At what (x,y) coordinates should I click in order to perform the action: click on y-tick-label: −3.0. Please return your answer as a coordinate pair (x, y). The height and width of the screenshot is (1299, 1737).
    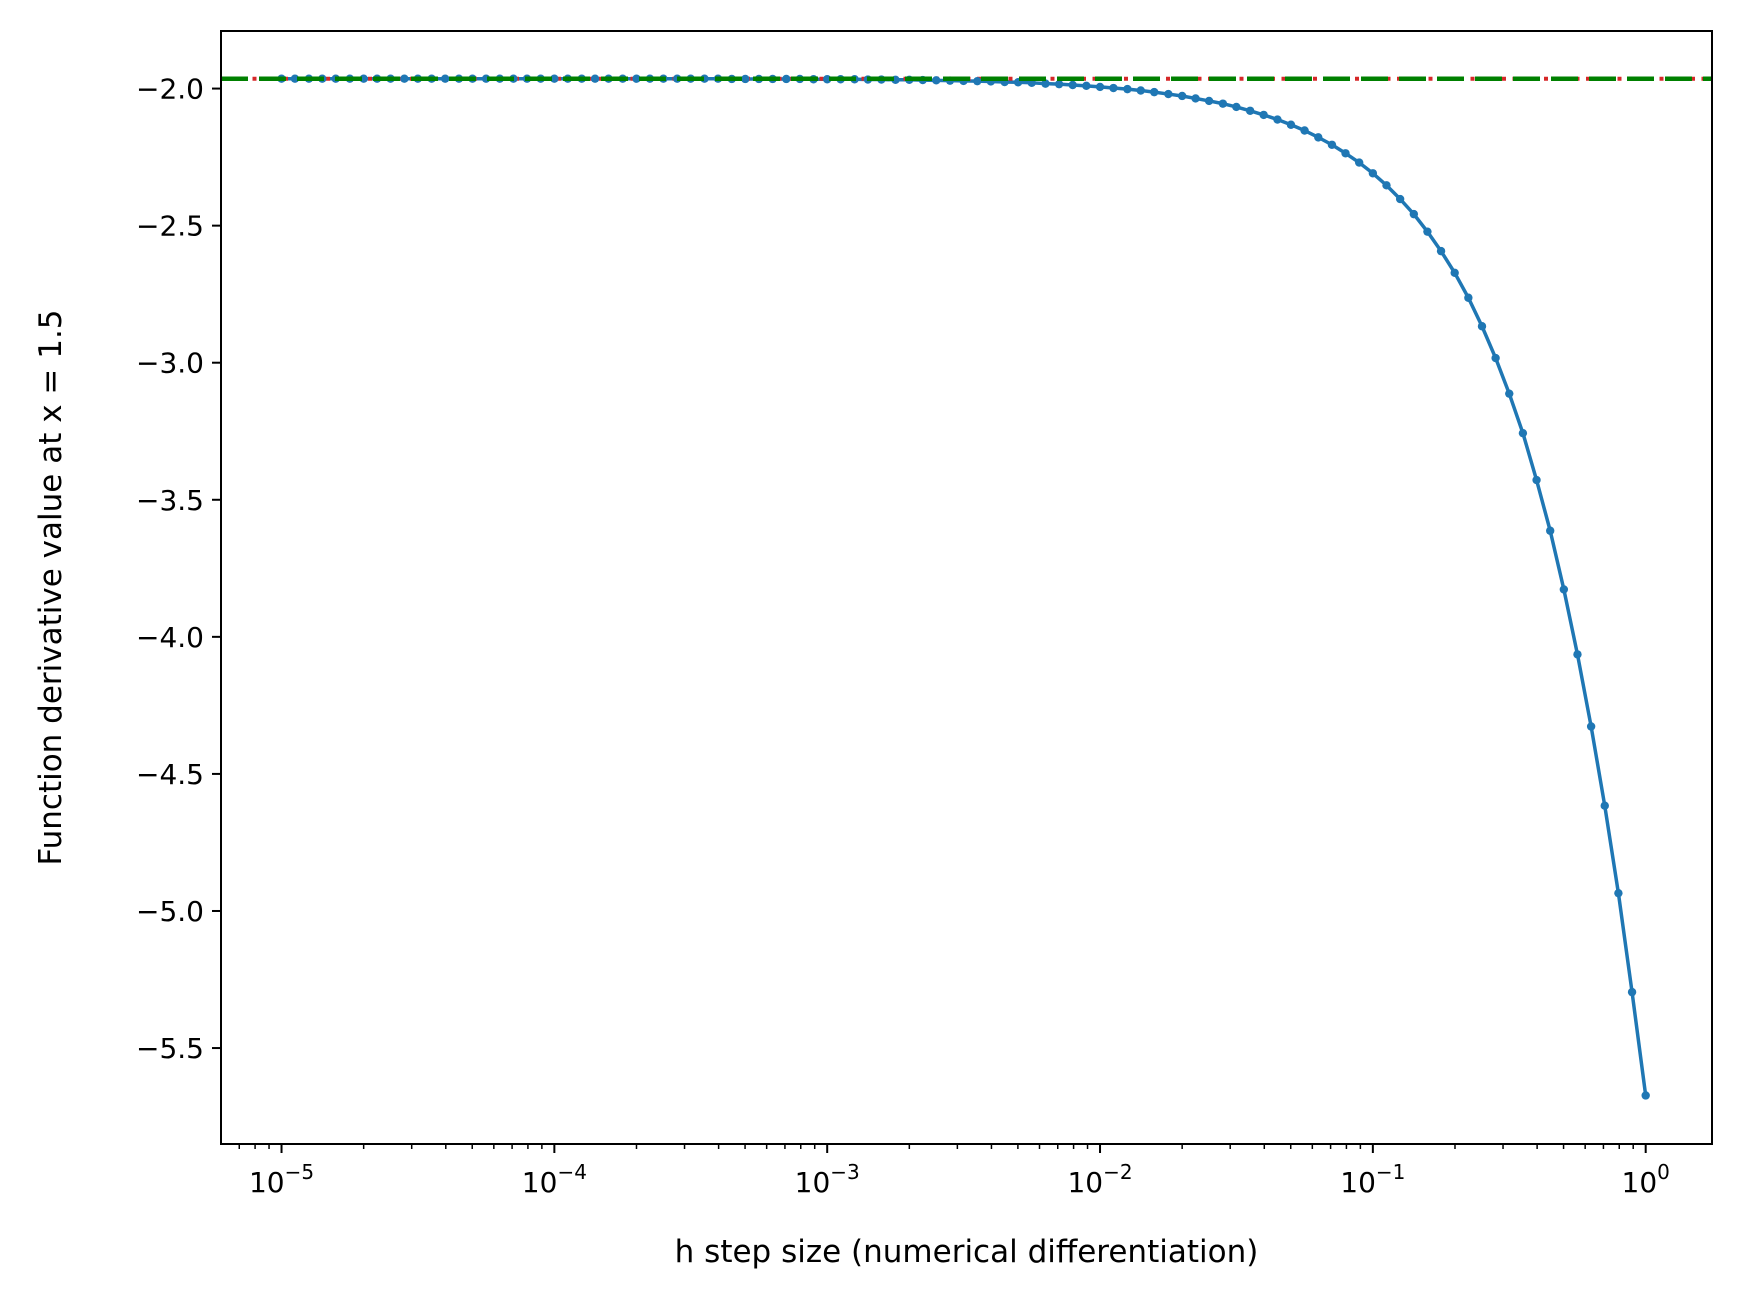
    Looking at the image, I should click on (170, 363).